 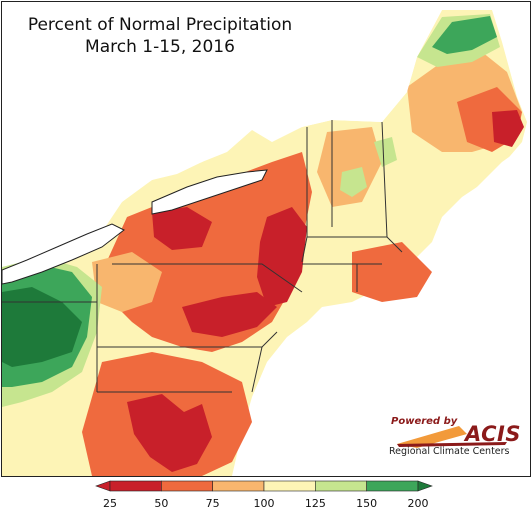 I want to click on color-legend: 25 50 75 100 125 150 200, so click(x=265, y=494).